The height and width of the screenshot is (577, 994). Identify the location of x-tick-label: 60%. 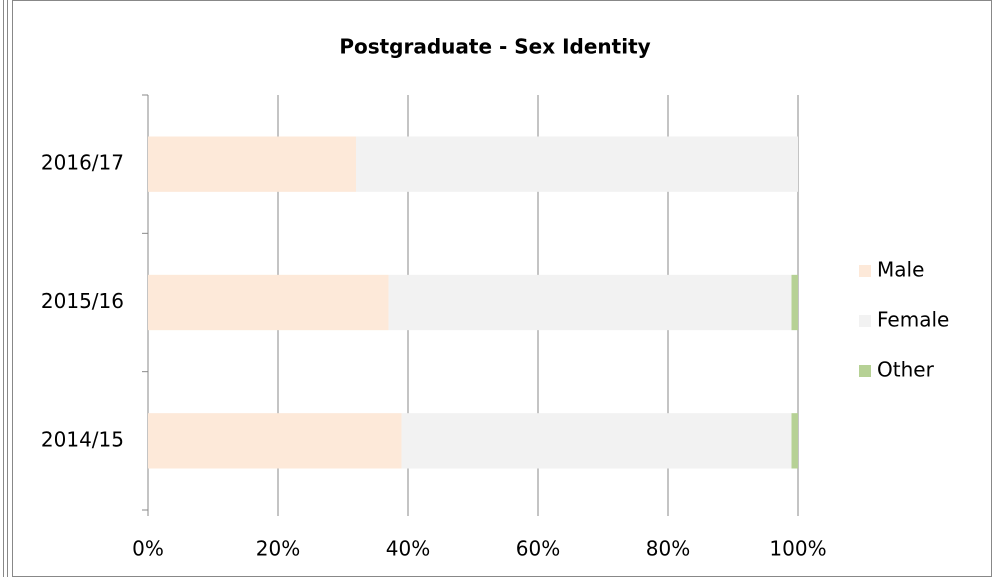
(538, 549).